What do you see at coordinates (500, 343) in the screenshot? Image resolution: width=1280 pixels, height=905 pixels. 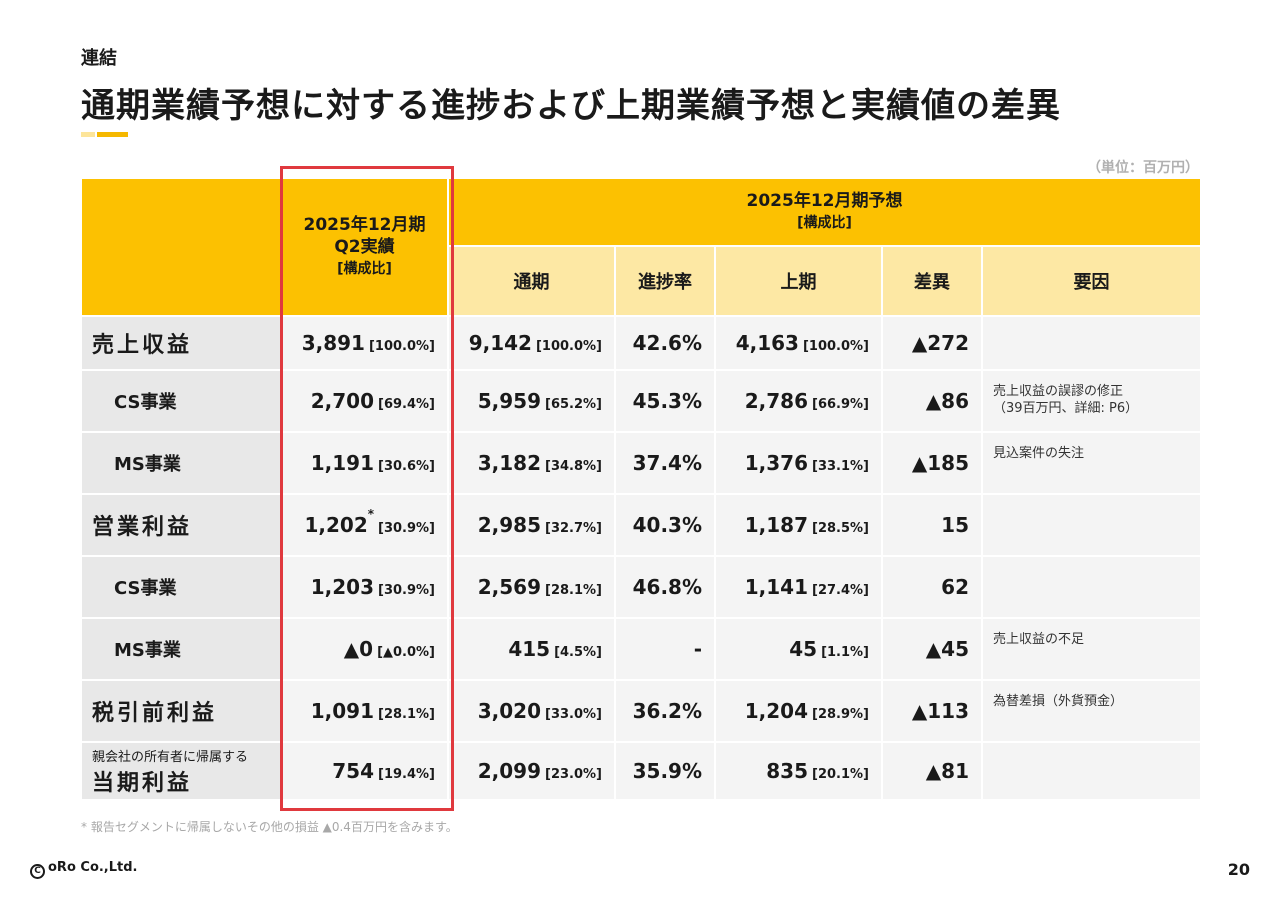 I see `full-year-cell-value: 9,142` at bounding box center [500, 343].